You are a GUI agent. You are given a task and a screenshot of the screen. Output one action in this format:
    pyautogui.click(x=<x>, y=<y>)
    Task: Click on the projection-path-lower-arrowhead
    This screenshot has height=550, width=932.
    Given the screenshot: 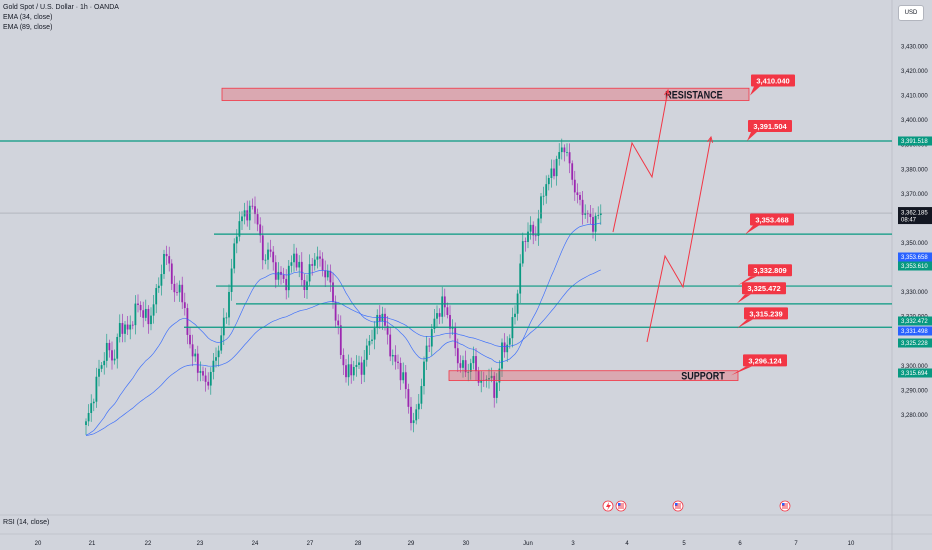 What is the action you would take?
    pyautogui.click(x=710, y=139)
    